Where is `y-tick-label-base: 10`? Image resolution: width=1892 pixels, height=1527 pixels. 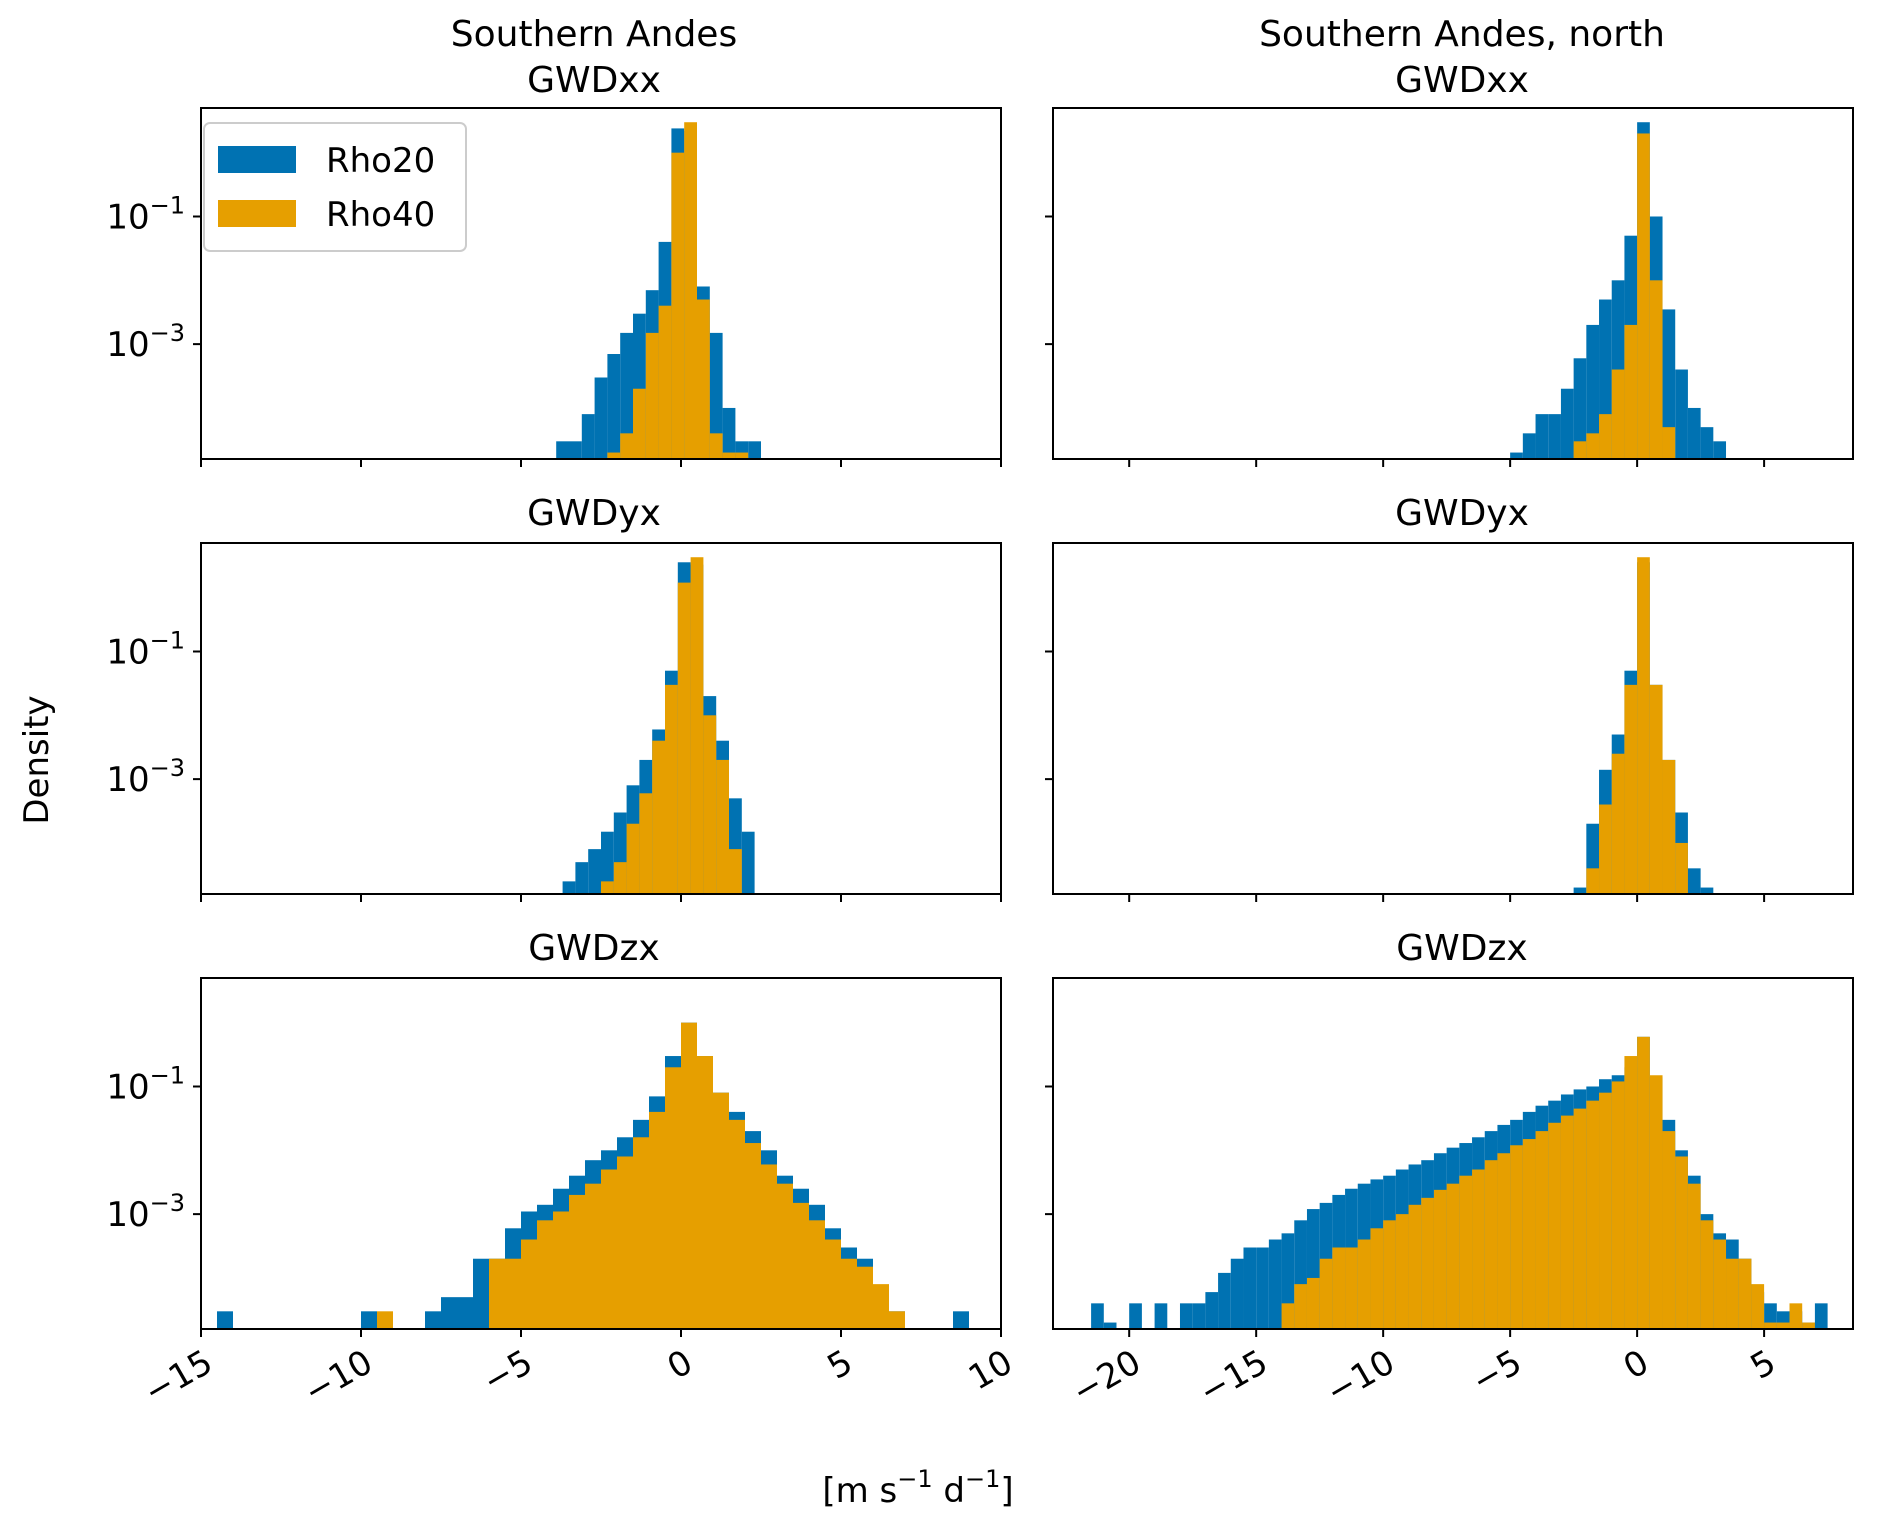 y-tick-label-base: 10 is located at coordinates (127, 1087).